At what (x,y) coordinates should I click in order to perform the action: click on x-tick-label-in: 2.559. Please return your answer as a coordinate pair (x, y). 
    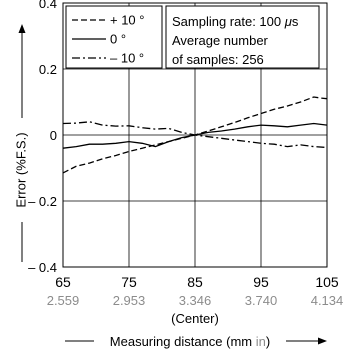
    Looking at the image, I should click on (63, 300).